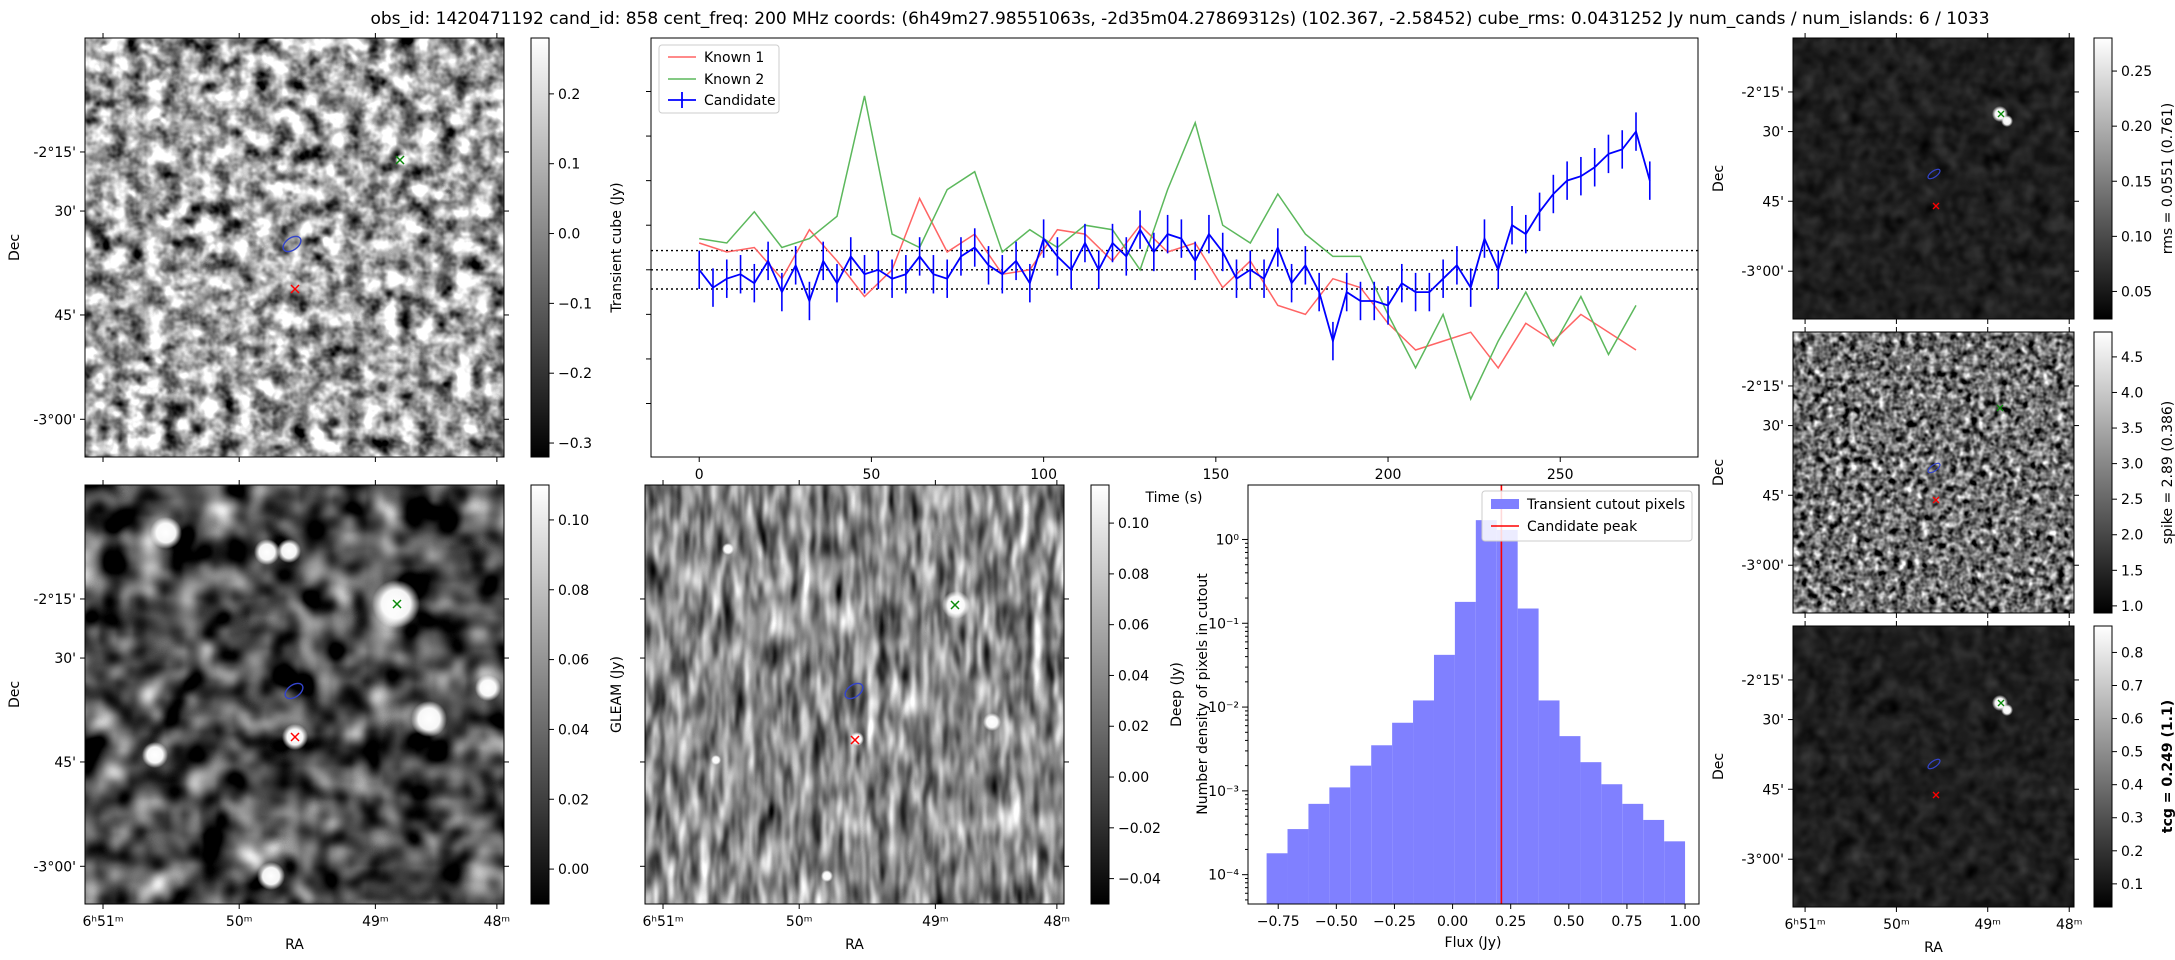  Describe the element at coordinates (2132, 393) in the screenshot. I see `colorbar-tick-label: 4.0` at that location.